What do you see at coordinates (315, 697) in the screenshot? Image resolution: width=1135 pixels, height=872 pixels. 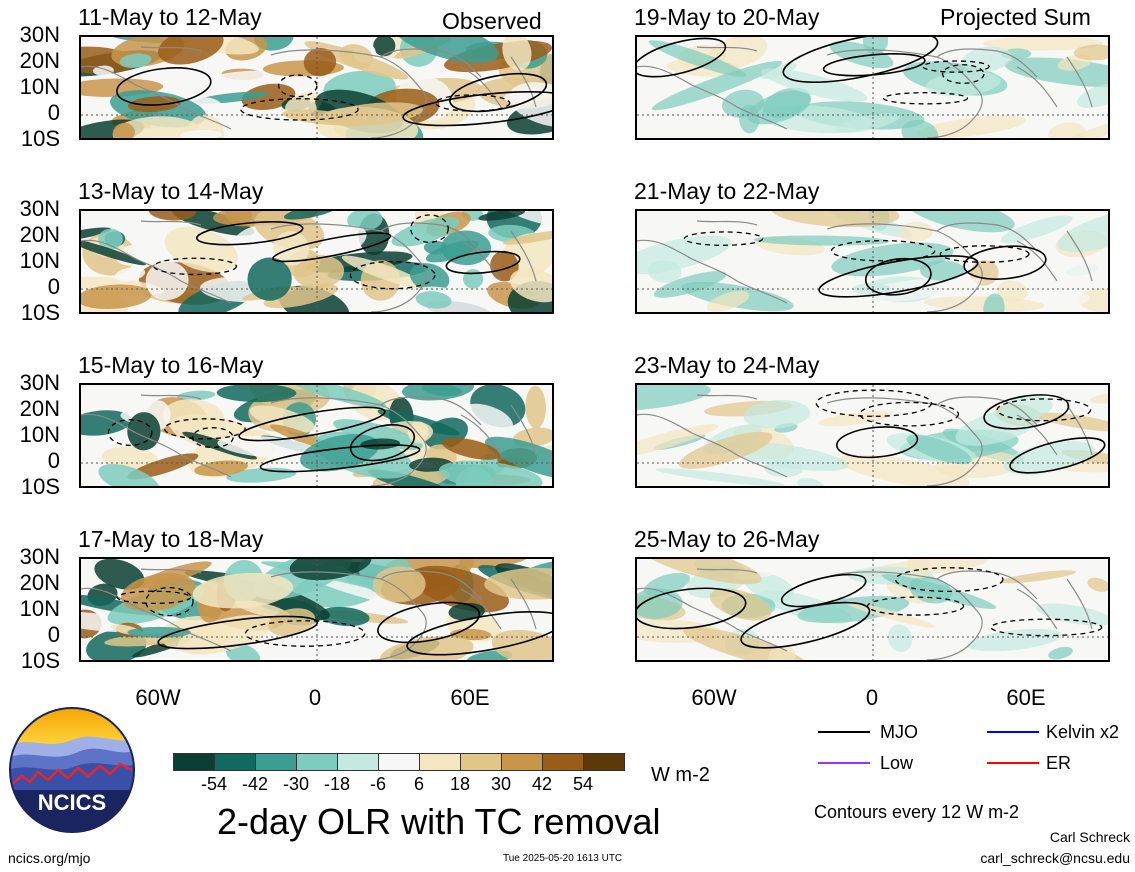 I see `lon-label: 0` at bounding box center [315, 697].